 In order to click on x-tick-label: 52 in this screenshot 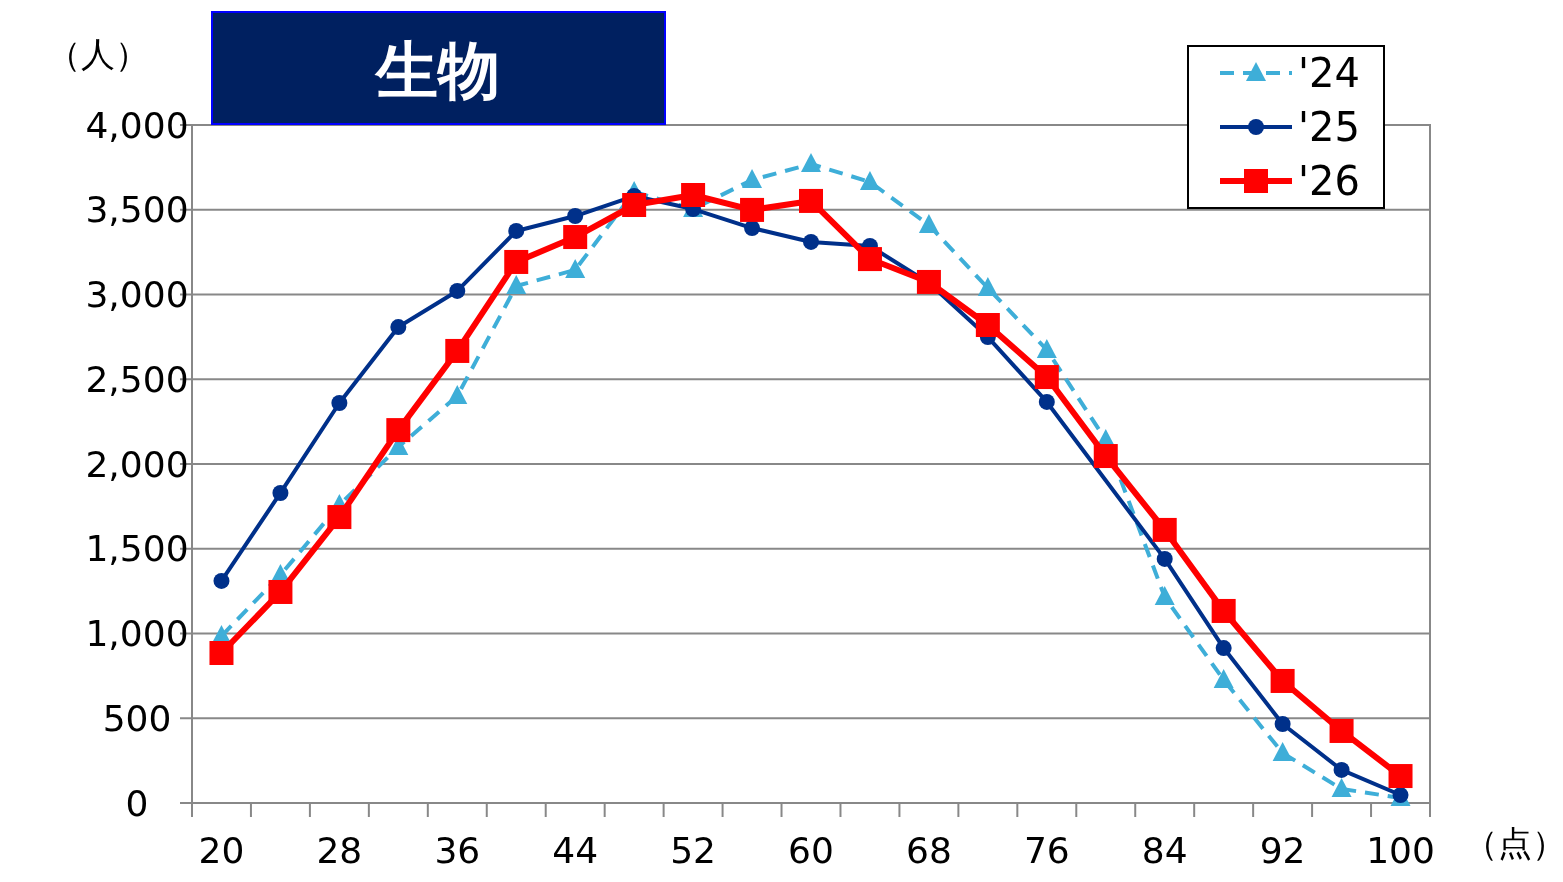, I will do `click(693, 850)`.